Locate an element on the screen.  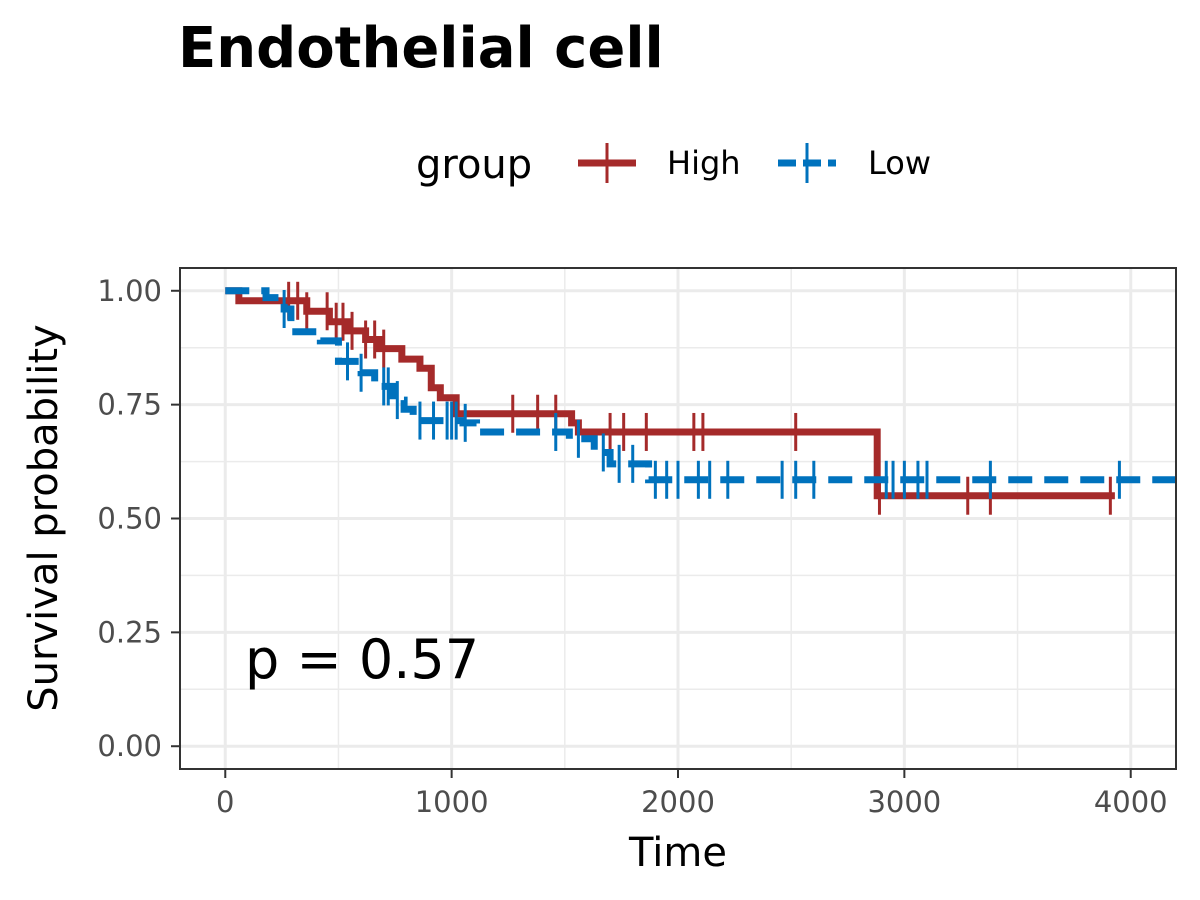
y-tick-label: 0.50 is located at coordinates (129, 519).